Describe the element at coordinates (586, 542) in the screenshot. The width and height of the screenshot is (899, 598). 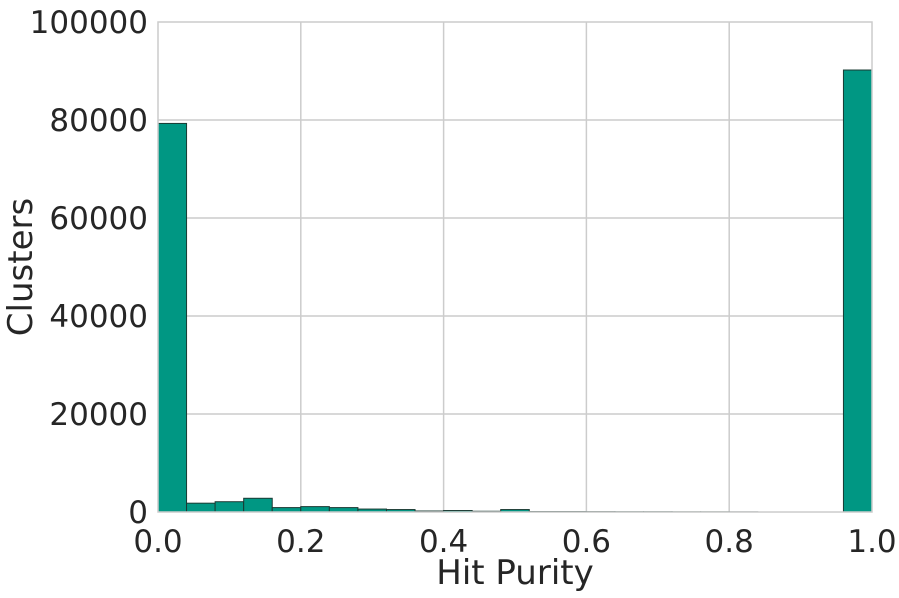
I see `x-tick-label: 0.6` at that location.